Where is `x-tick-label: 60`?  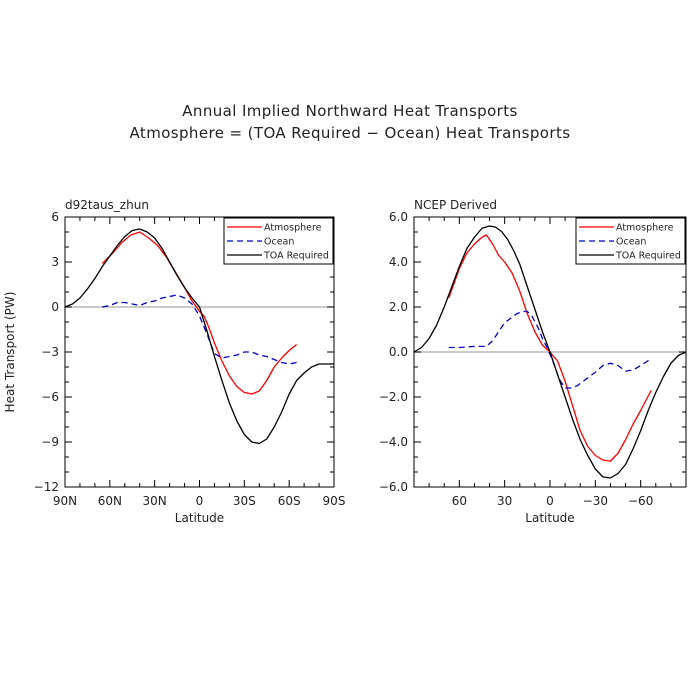 x-tick-label: 60 is located at coordinates (459, 501).